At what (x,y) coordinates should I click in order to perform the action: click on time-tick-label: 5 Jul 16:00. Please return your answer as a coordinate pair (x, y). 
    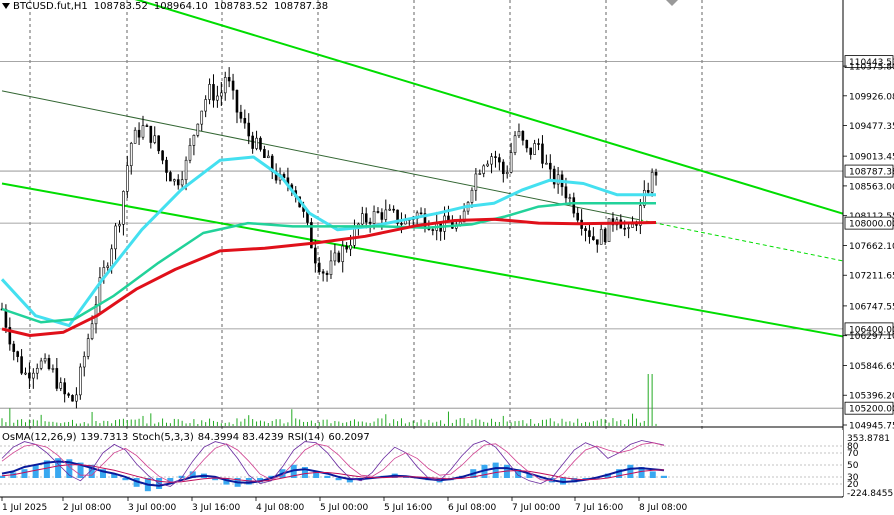
    Looking at the image, I should click on (408, 508).